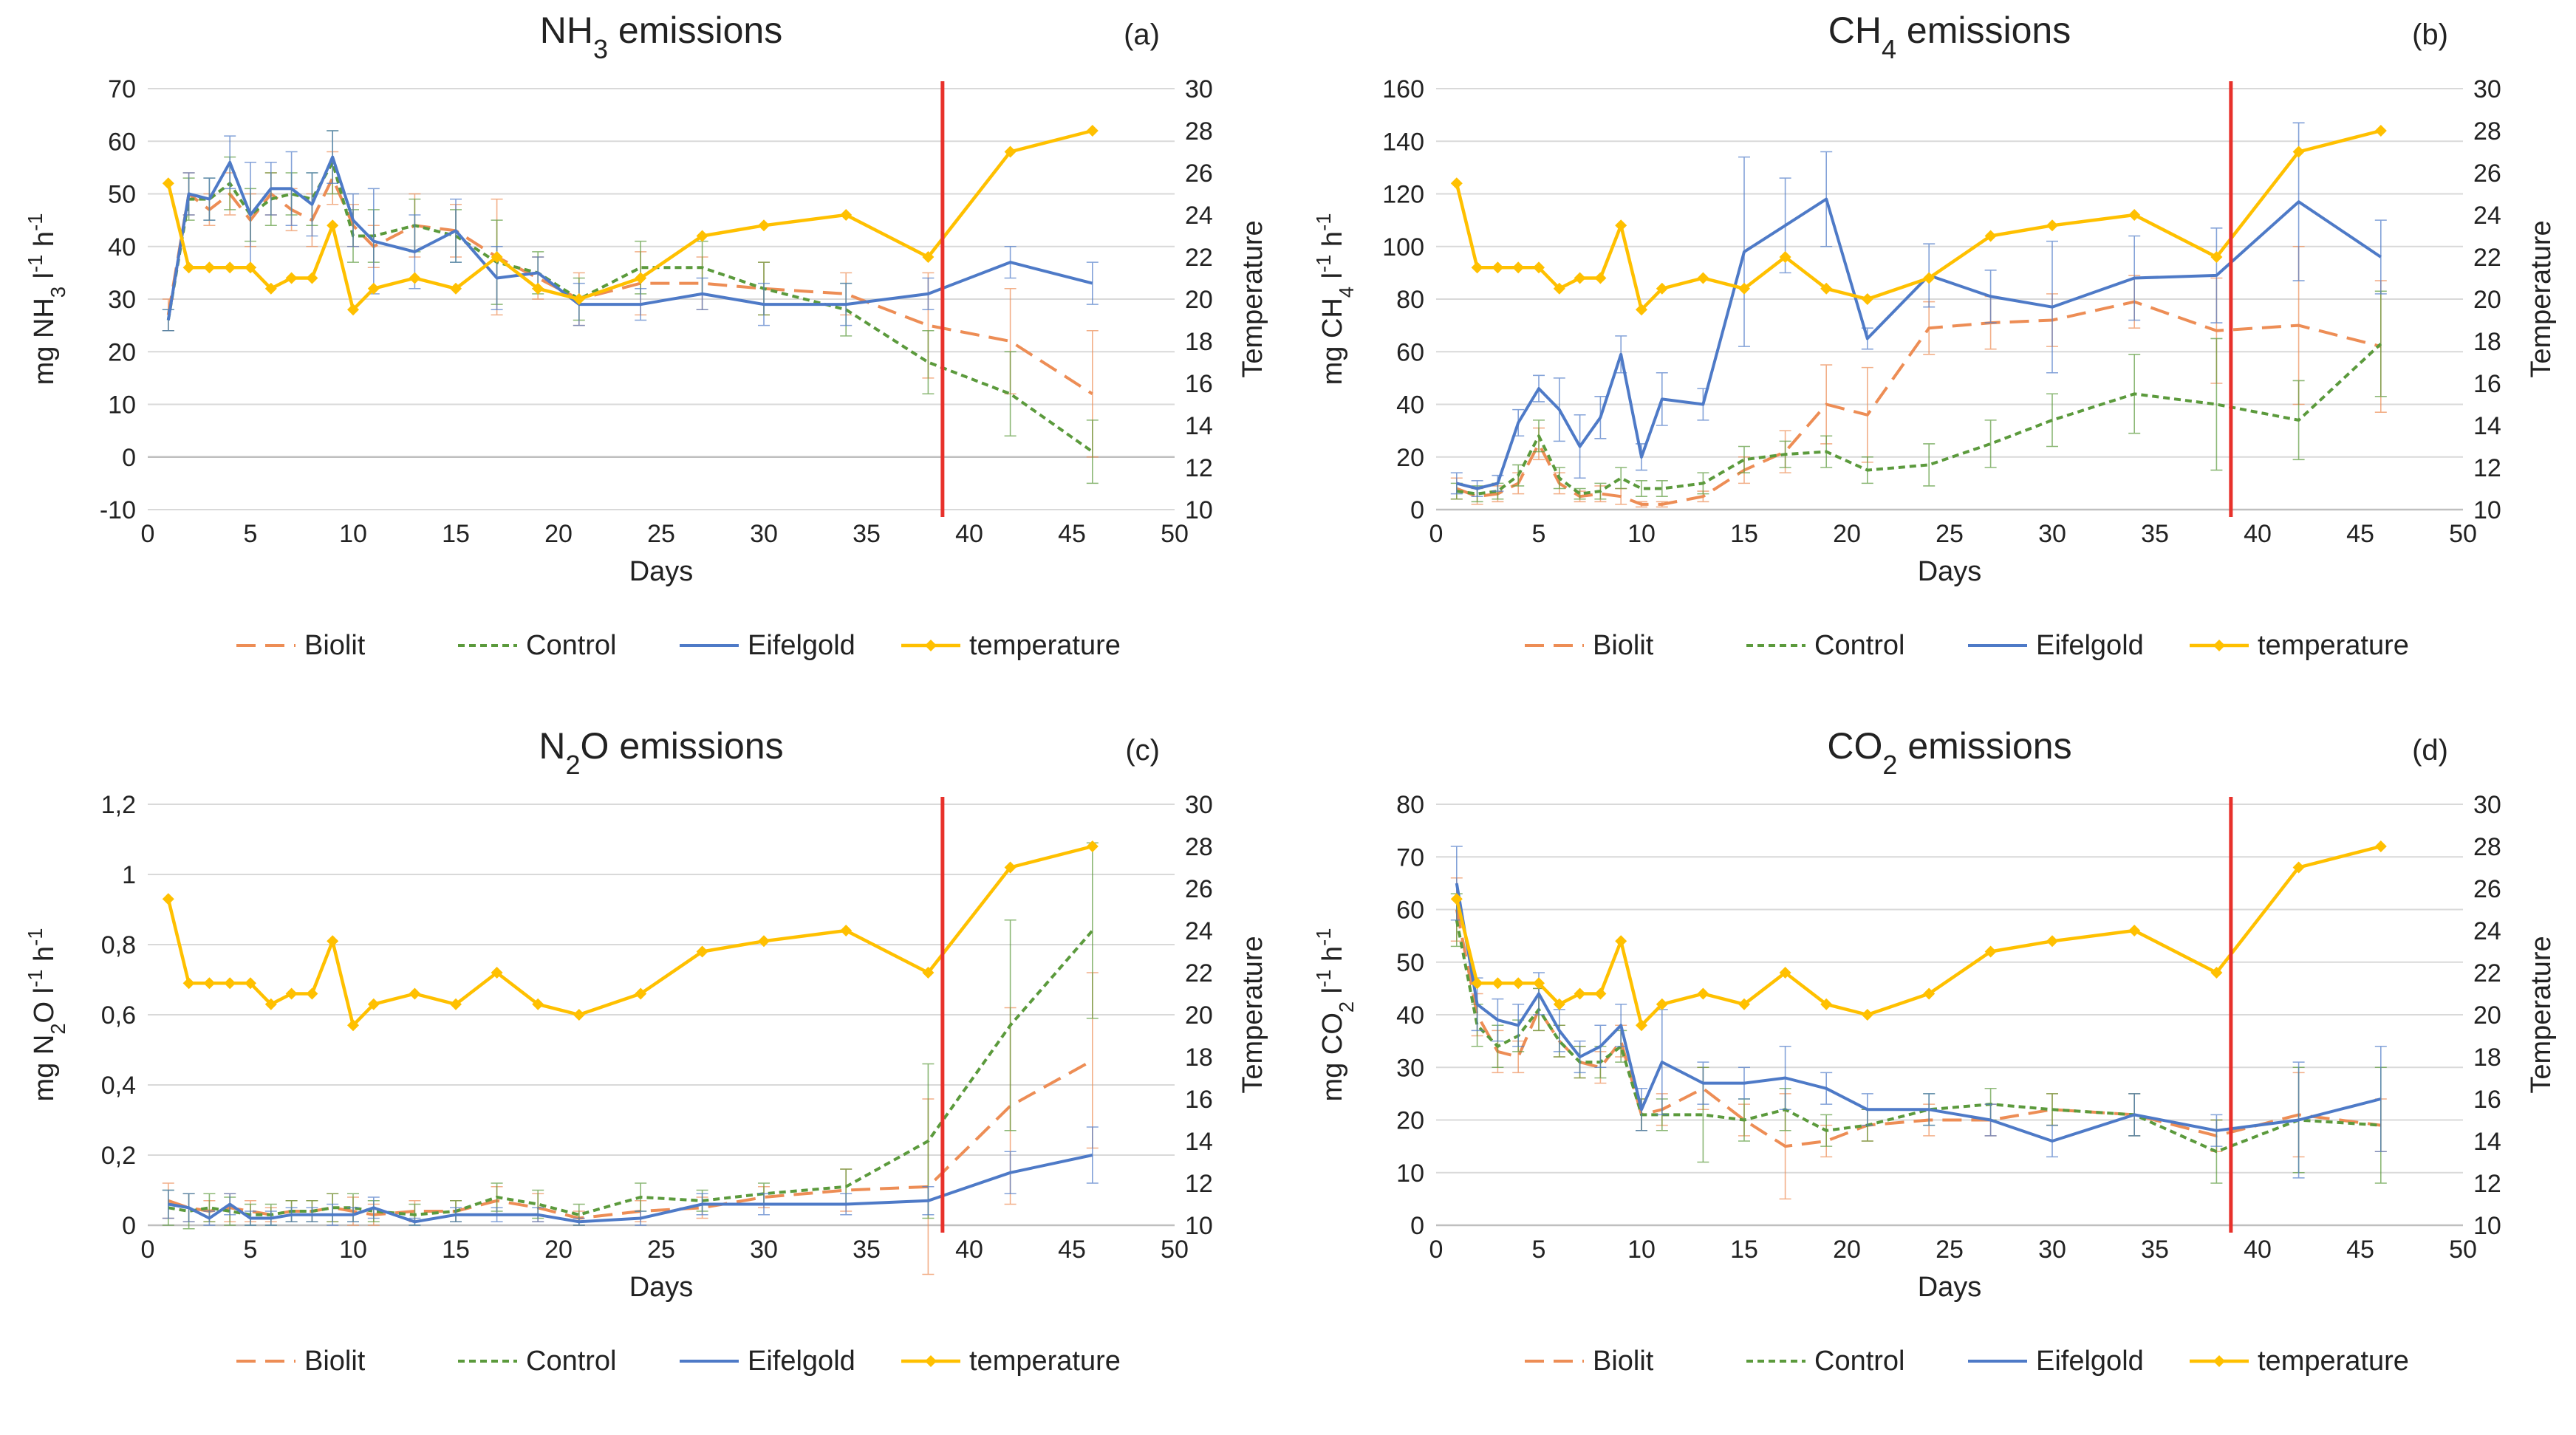 Image resolution: width=2576 pixels, height=1435 pixels. Describe the element at coordinates (47, 1015) in the screenshot. I see `y-axis-label: mg N2O l-1 h-1` at that location.